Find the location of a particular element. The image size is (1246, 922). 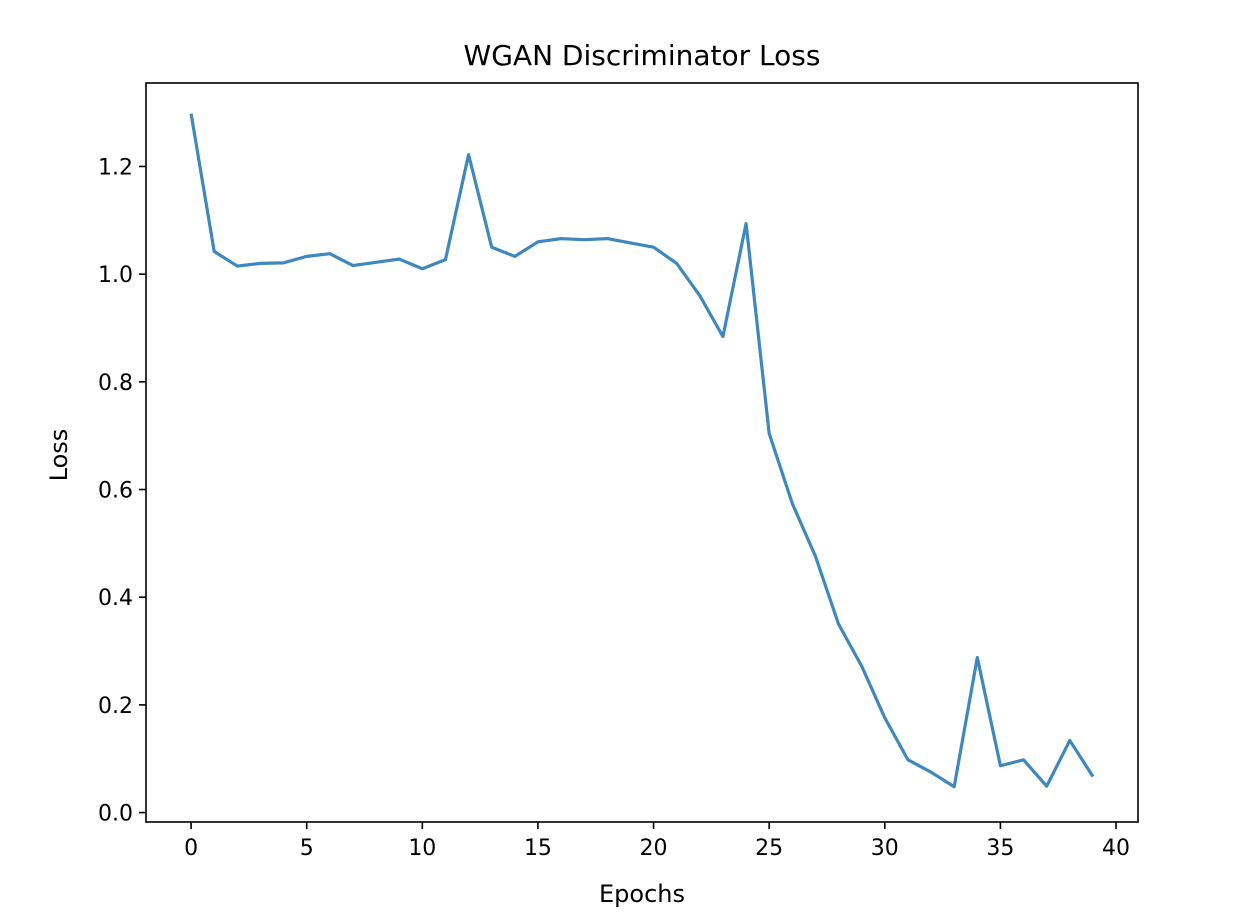

y-tick-label: 1.2 is located at coordinates (115, 167).